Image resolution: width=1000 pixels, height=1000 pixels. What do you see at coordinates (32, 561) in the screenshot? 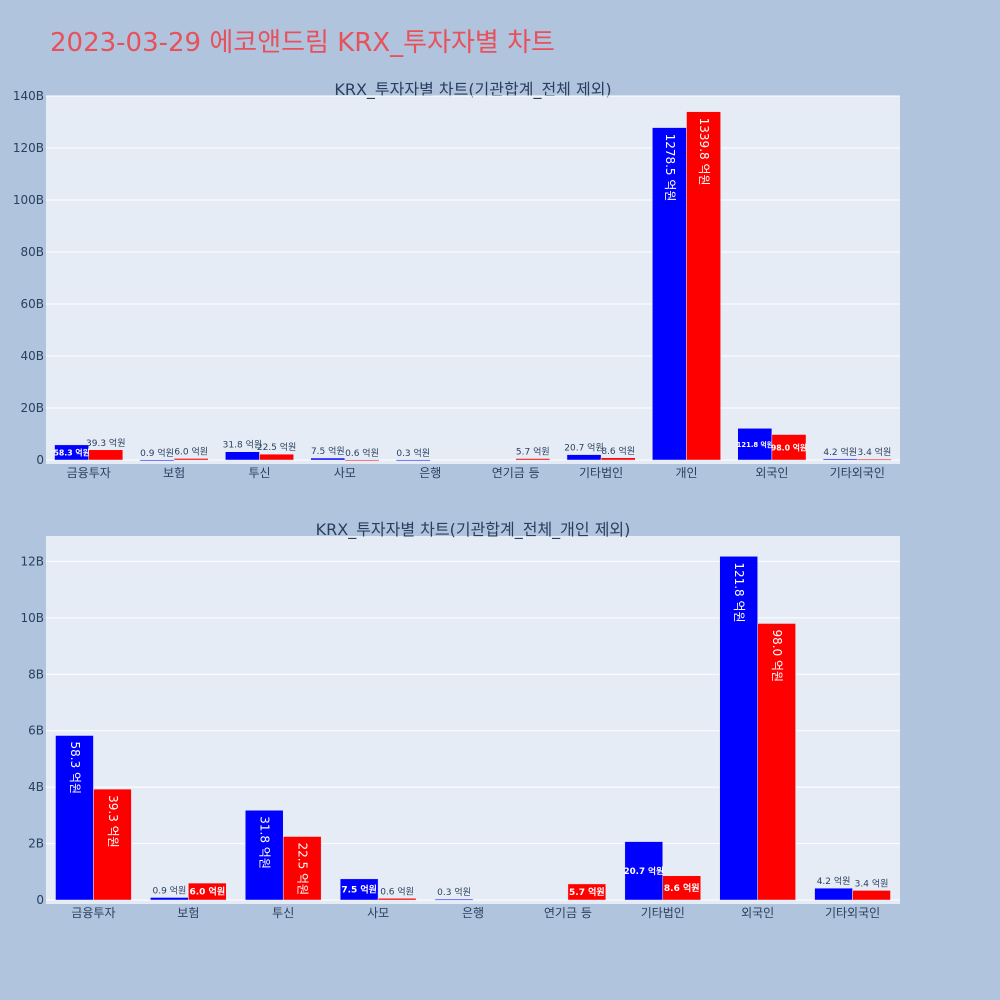
I see `y-tick-label: 12B` at bounding box center [32, 561].